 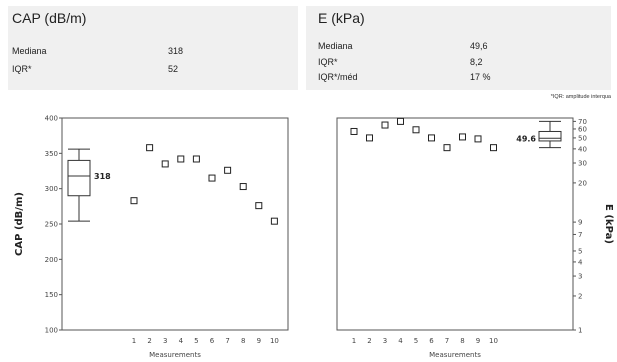 I want to click on cap-x-tick-label: 9, so click(x=259, y=341).